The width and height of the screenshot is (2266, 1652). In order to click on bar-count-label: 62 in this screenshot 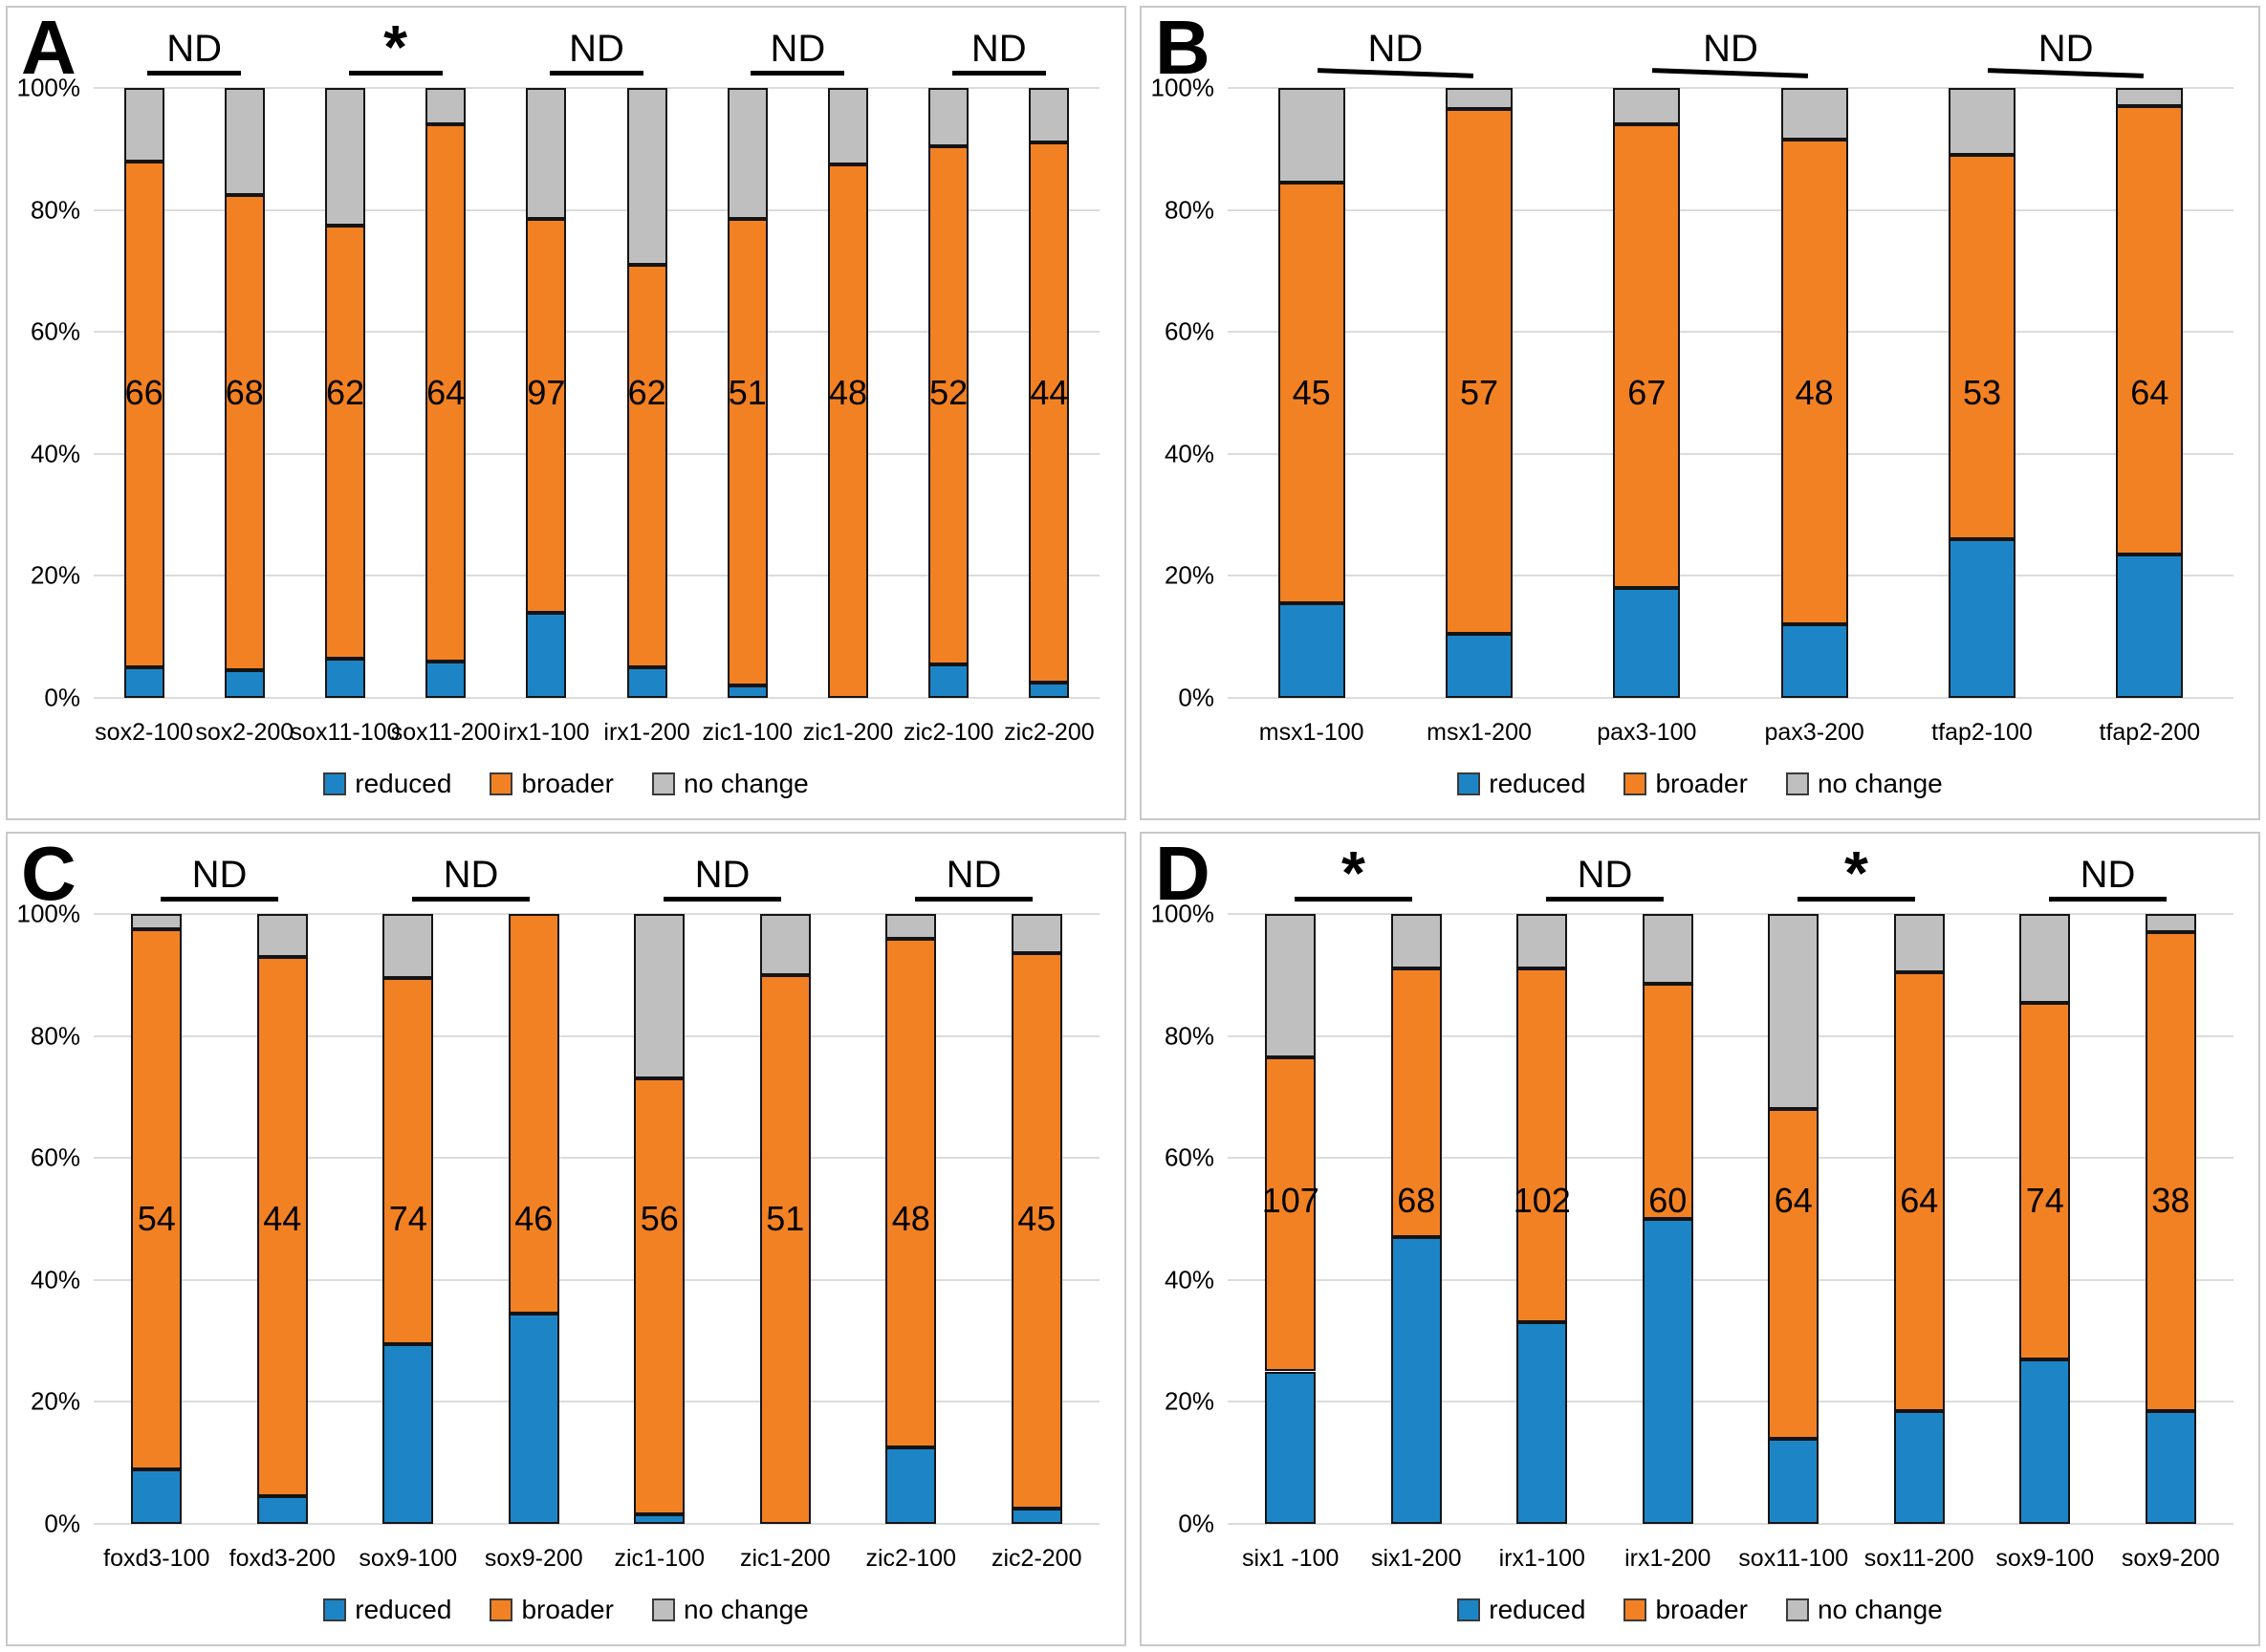, I will do `click(646, 392)`.